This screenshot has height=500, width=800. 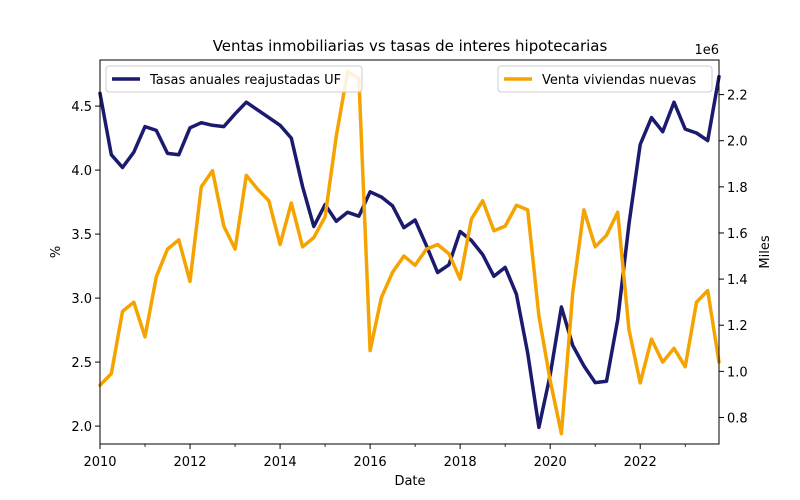 What do you see at coordinates (737, 142) in the screenshot?
I see `y-right-tick-label: 2.0` at bounding box center [737, 142].